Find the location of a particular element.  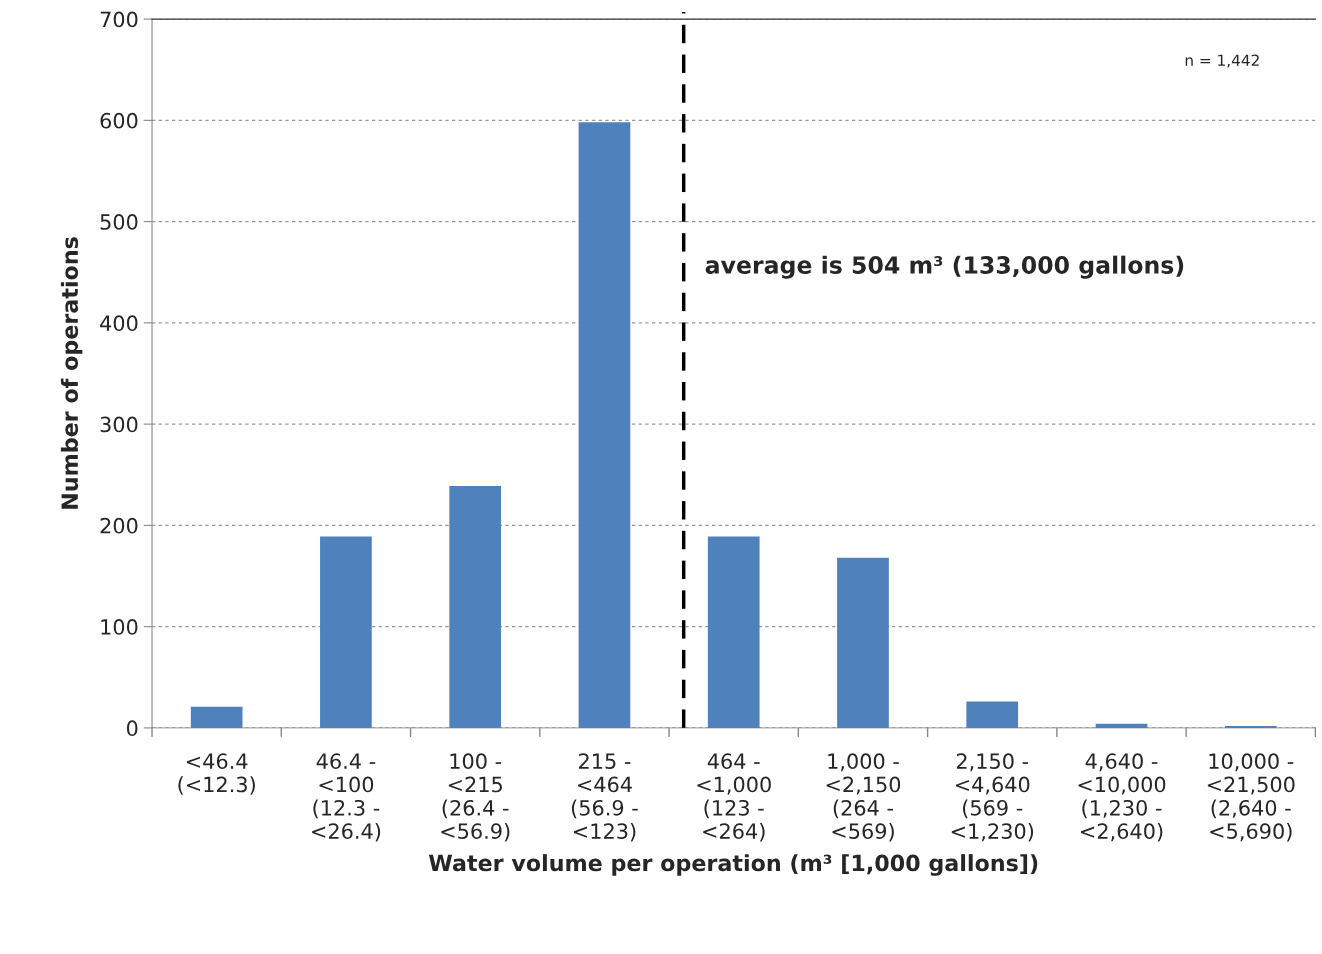

y-tick-label: 100 is located at coordinates (119, 627).